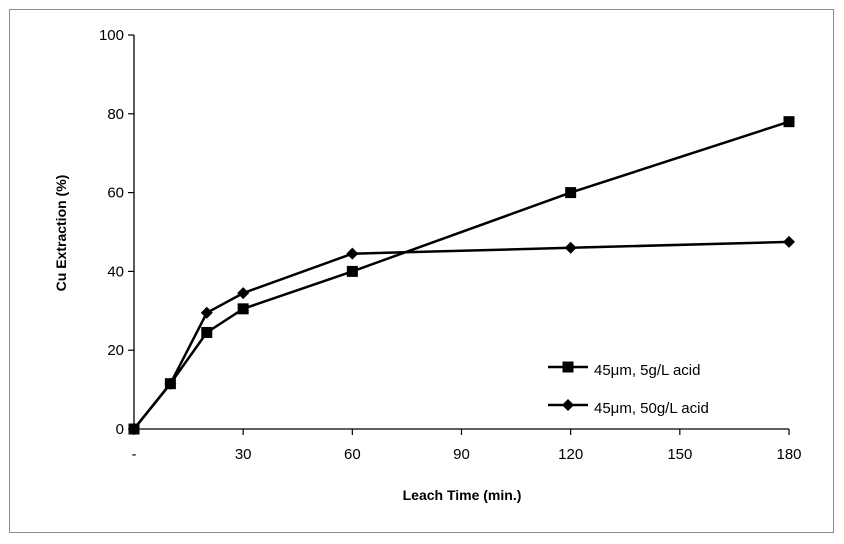 The height and width of the screenshot is (544, 844). What do you see at coordinates (115, 271) in the screenshot?
I see `y-tick-label: 40` at bounding box center [115, 271].